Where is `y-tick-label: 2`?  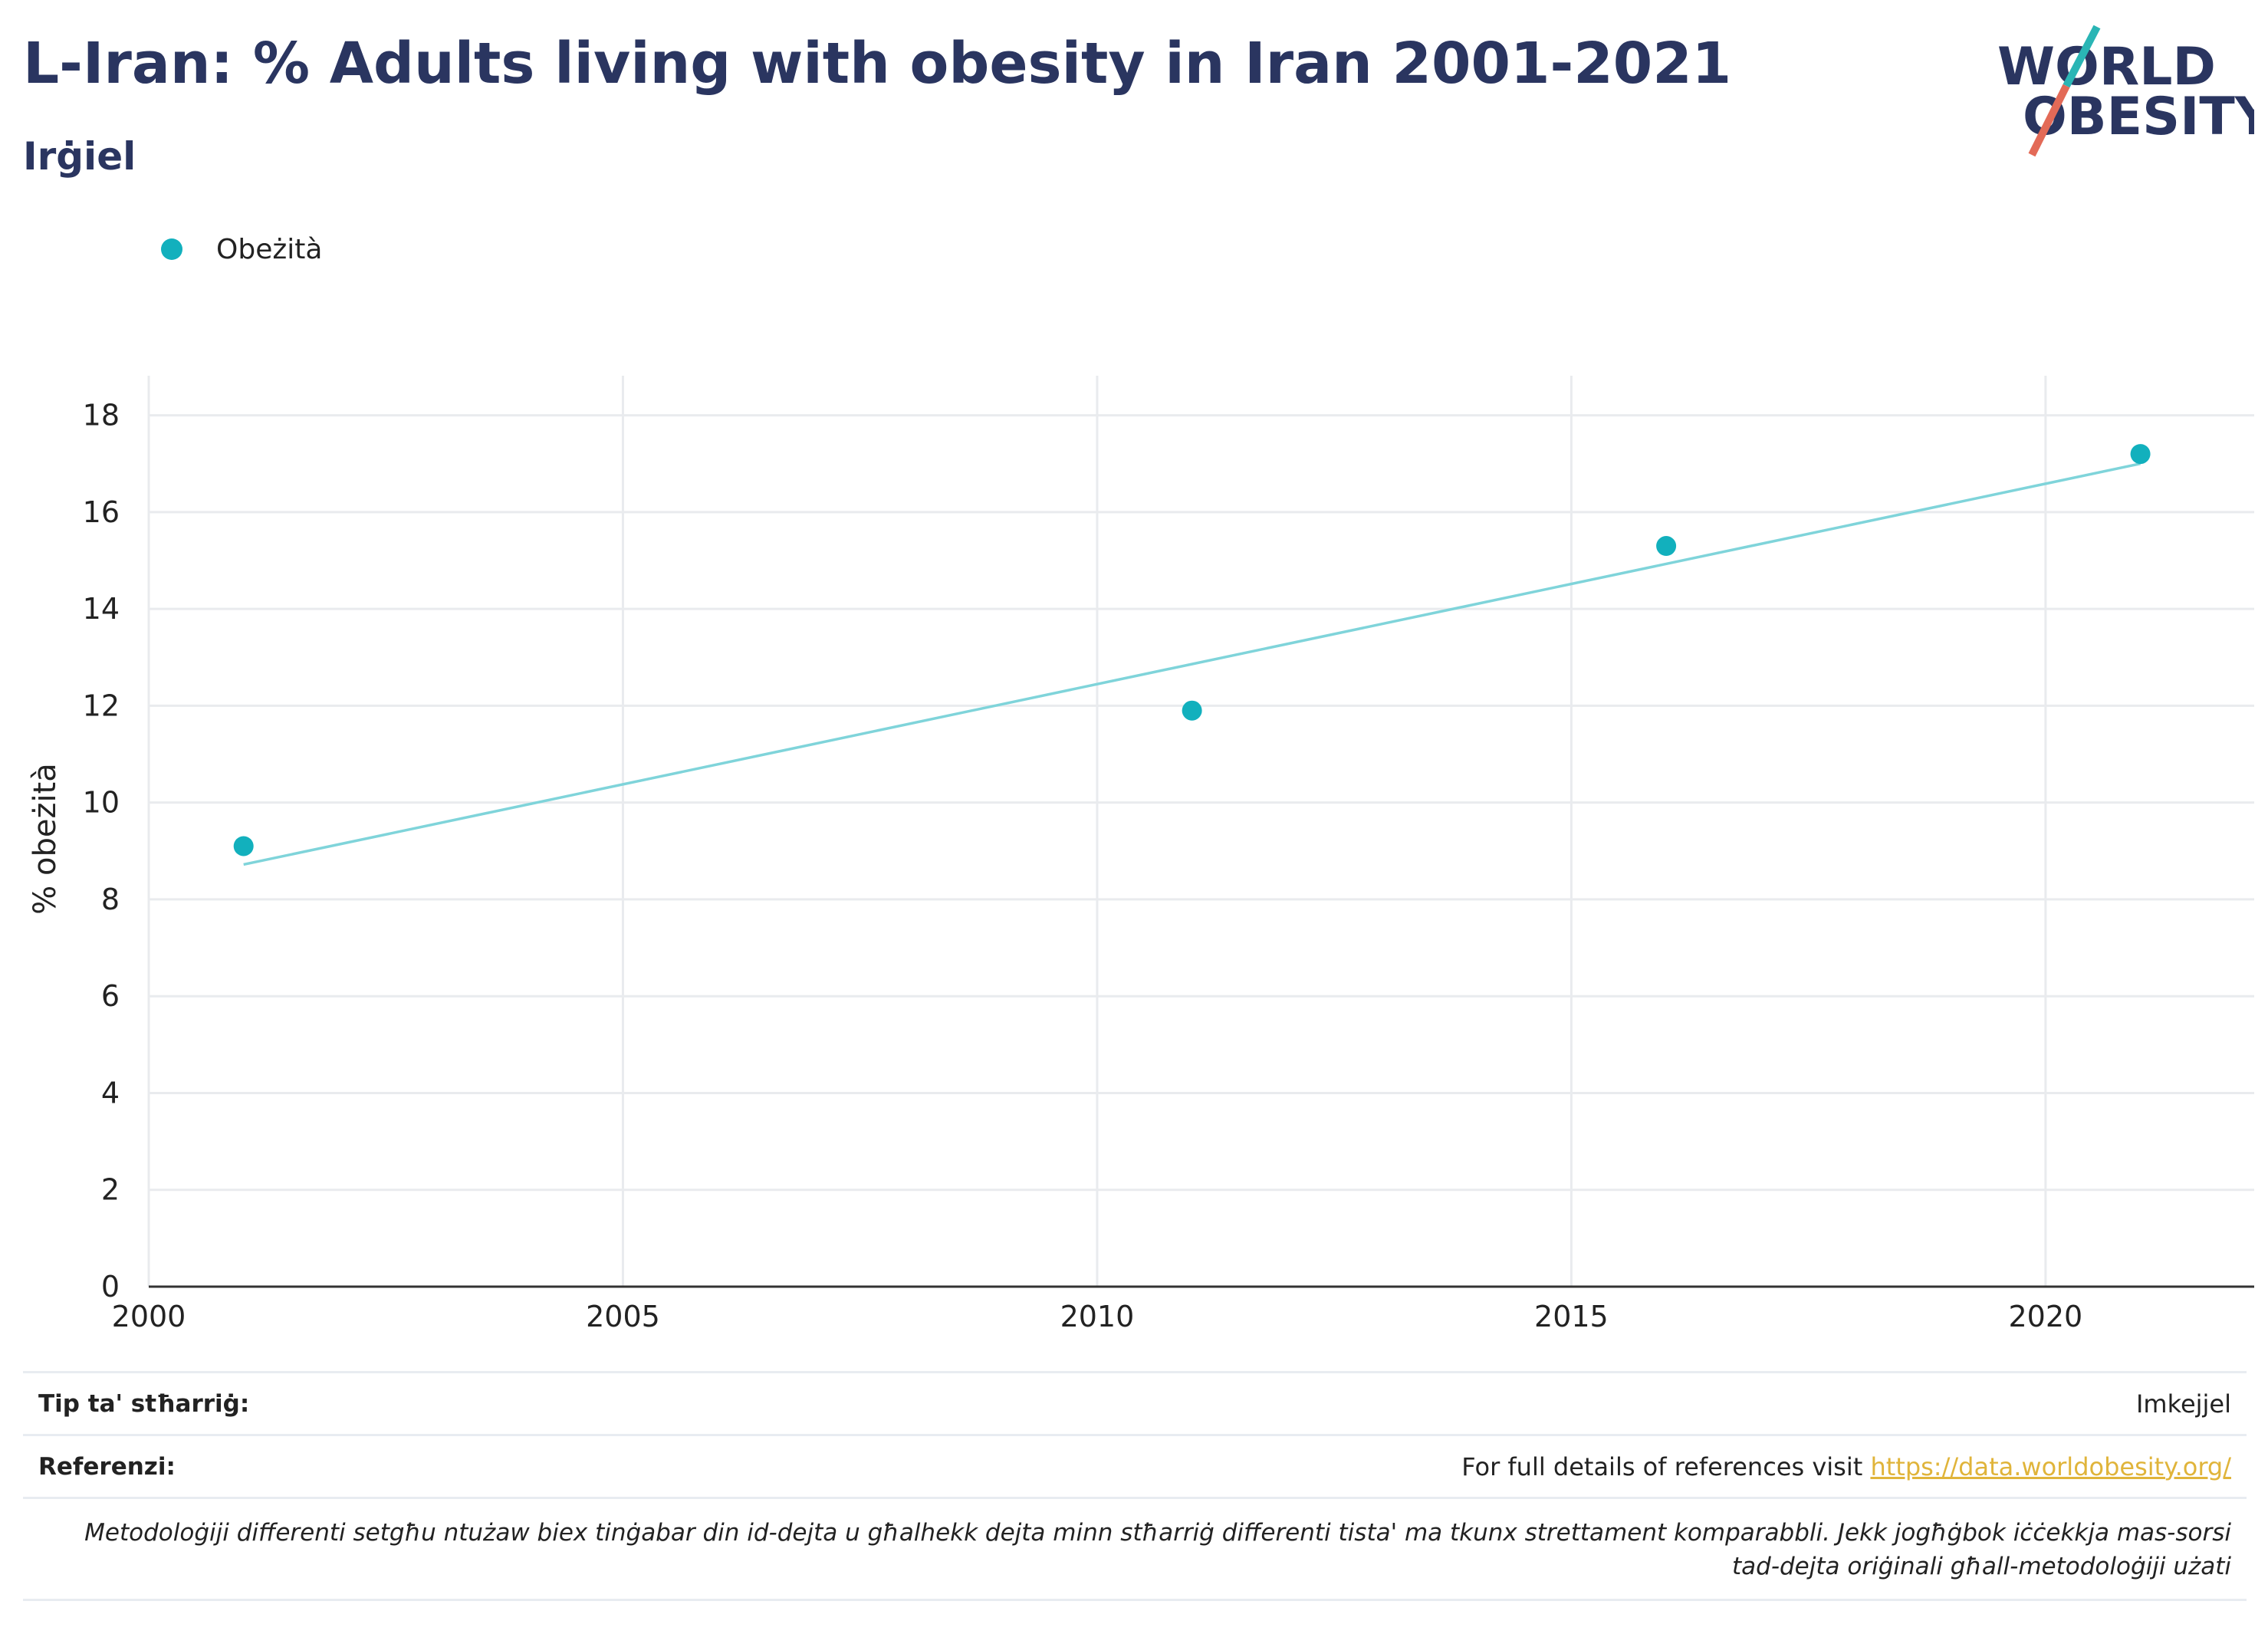 y-tick-label: 2 is located at coordinates (110, 1190).